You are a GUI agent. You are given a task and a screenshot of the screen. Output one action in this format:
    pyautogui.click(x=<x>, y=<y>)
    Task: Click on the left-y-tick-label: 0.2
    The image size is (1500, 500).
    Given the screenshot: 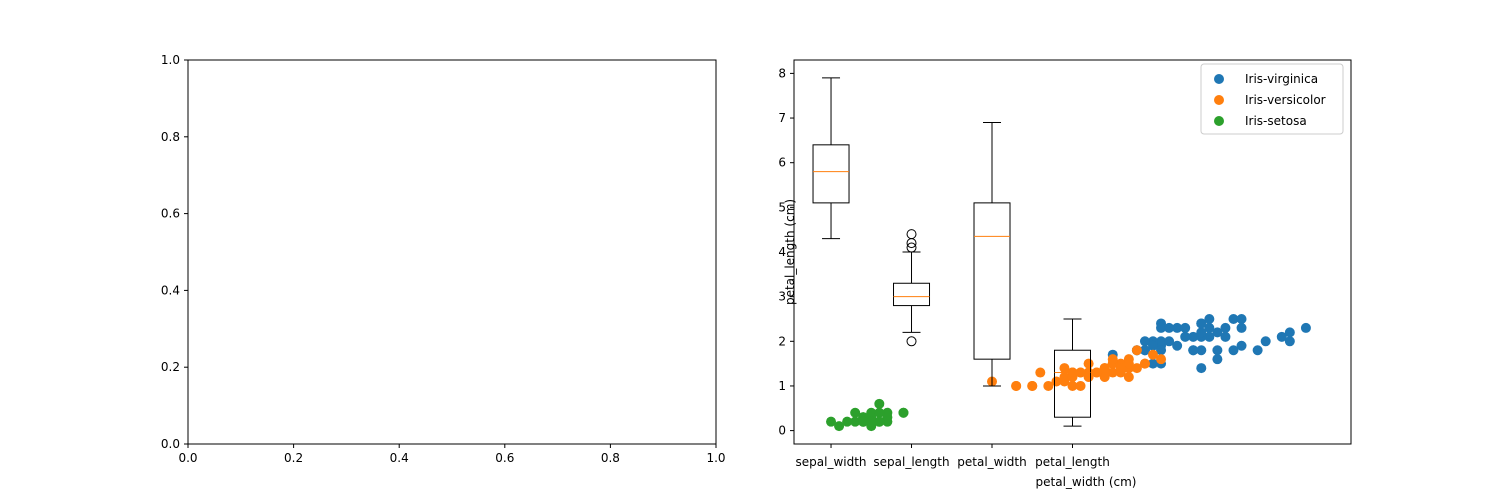 What is the action you would take?
    pyautogui.click(x=170, y=367)
    